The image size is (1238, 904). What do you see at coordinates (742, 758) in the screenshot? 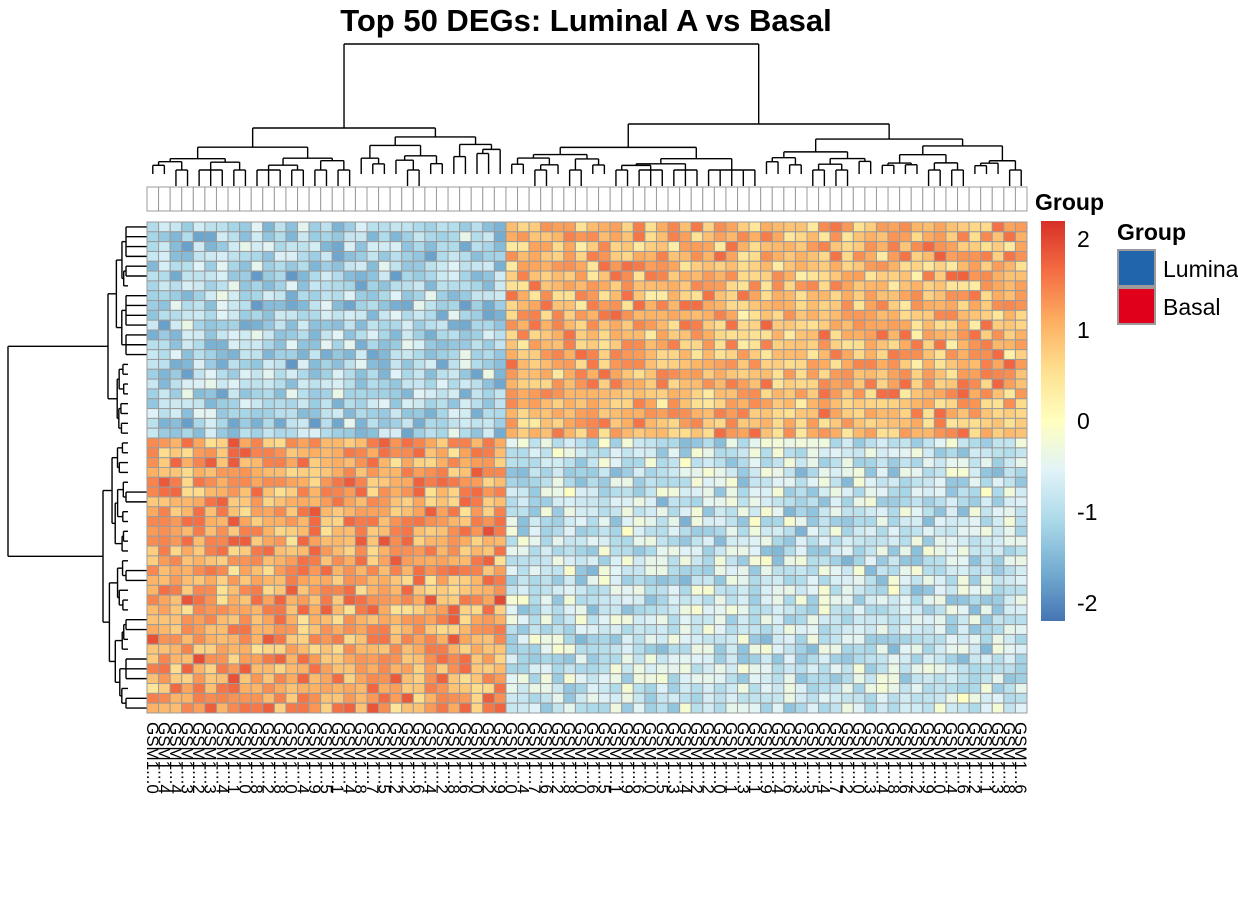
I see `column-label: GSM1...3` at bounding box center [742, 758].